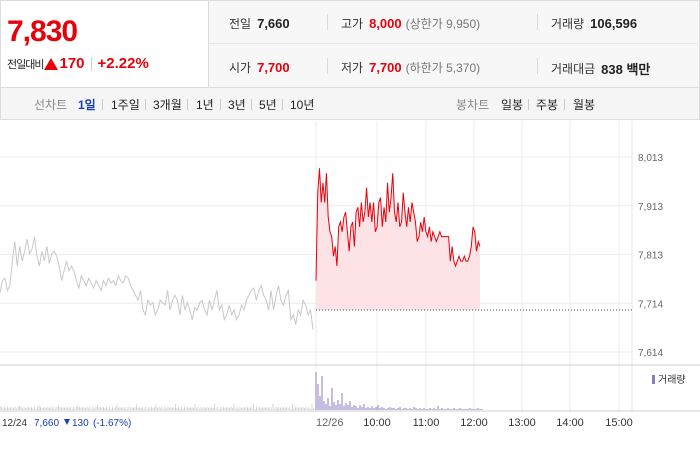  What do you see at coordinates (273, 67) in the screenshot?
I see `open-value: 7,700` at bounding box center [273, 67].